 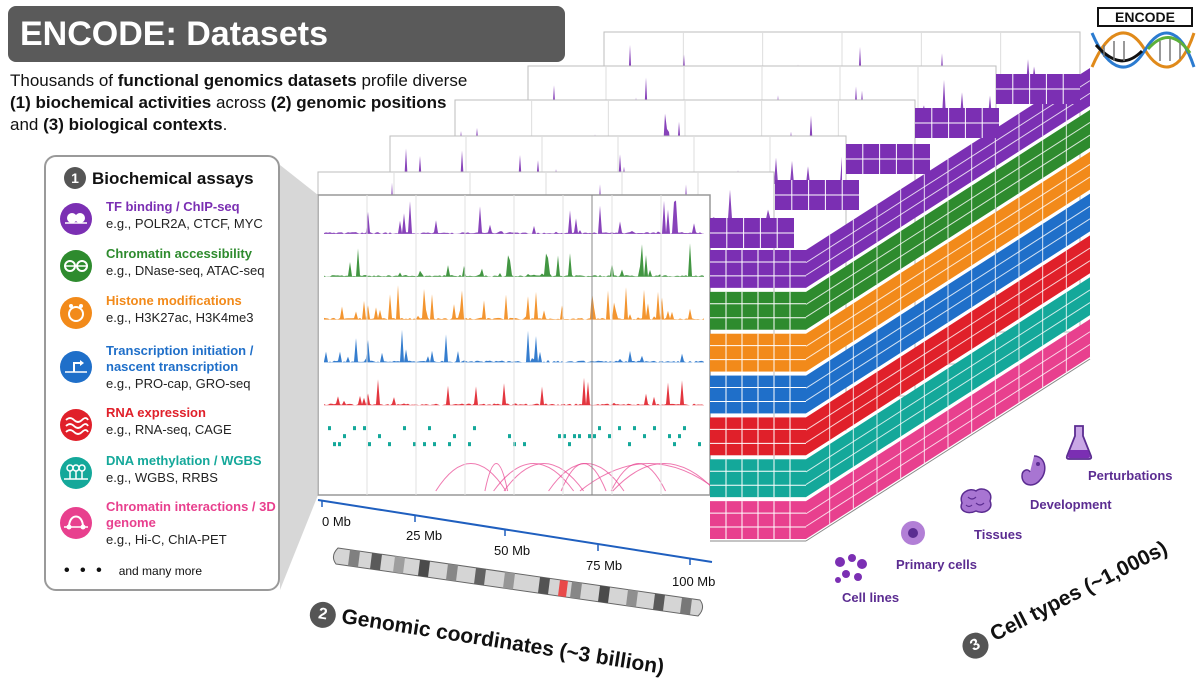 What do you see at coordinates (936, 564) in the screenshot?
I see `context-label-primary-cells: Primary cells` at bounding box center [936, 564].